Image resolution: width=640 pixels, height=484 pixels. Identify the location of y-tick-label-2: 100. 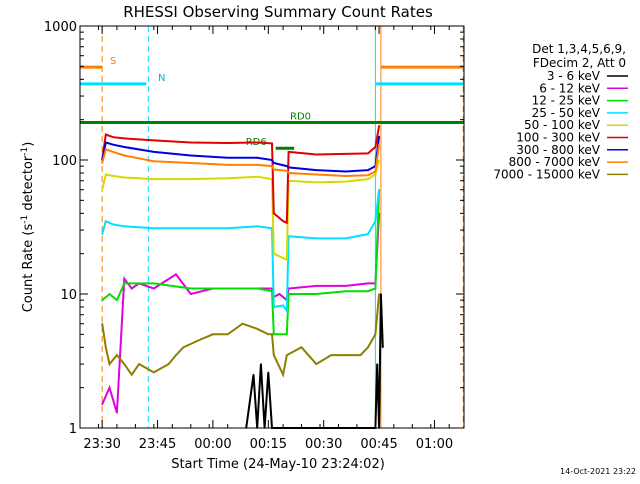
(64, 161).